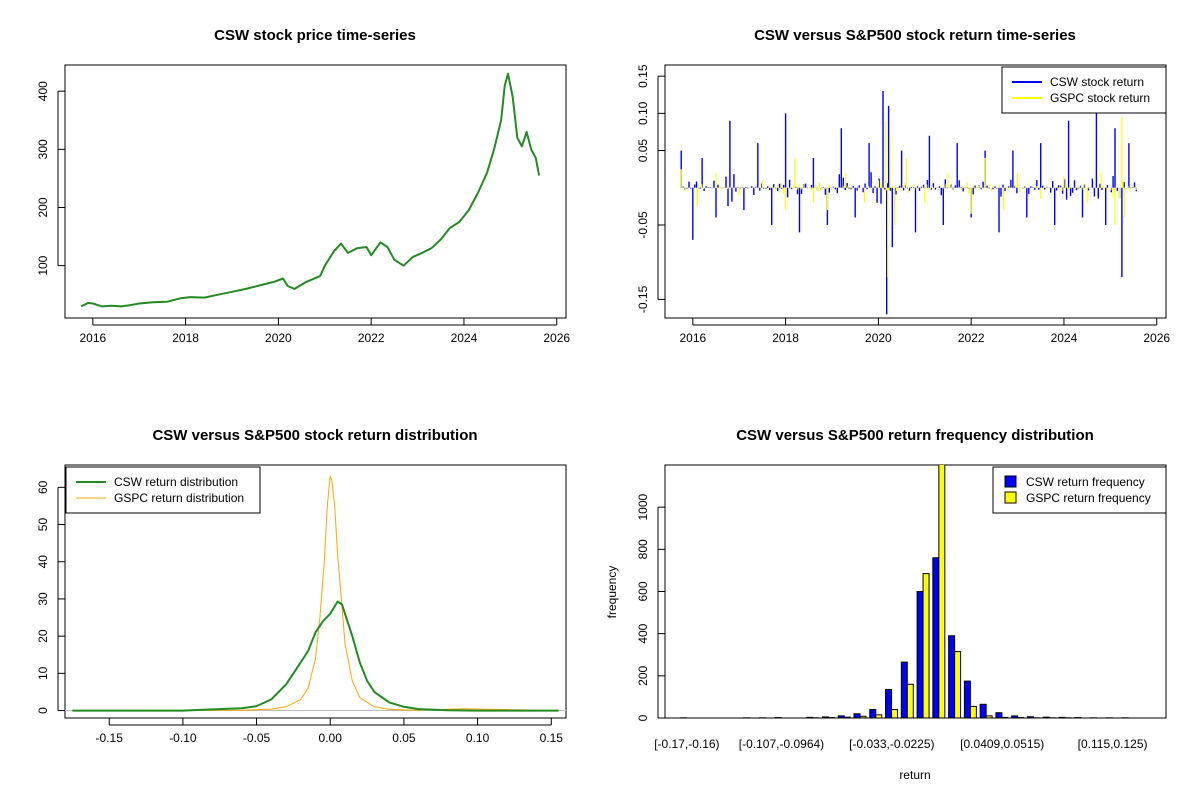 The image size is (1200, 805). What do you see at coordinates (643, 299) in the screenshot?
I see `y-tick-label: -0.15` at bounding box center [643, 299].